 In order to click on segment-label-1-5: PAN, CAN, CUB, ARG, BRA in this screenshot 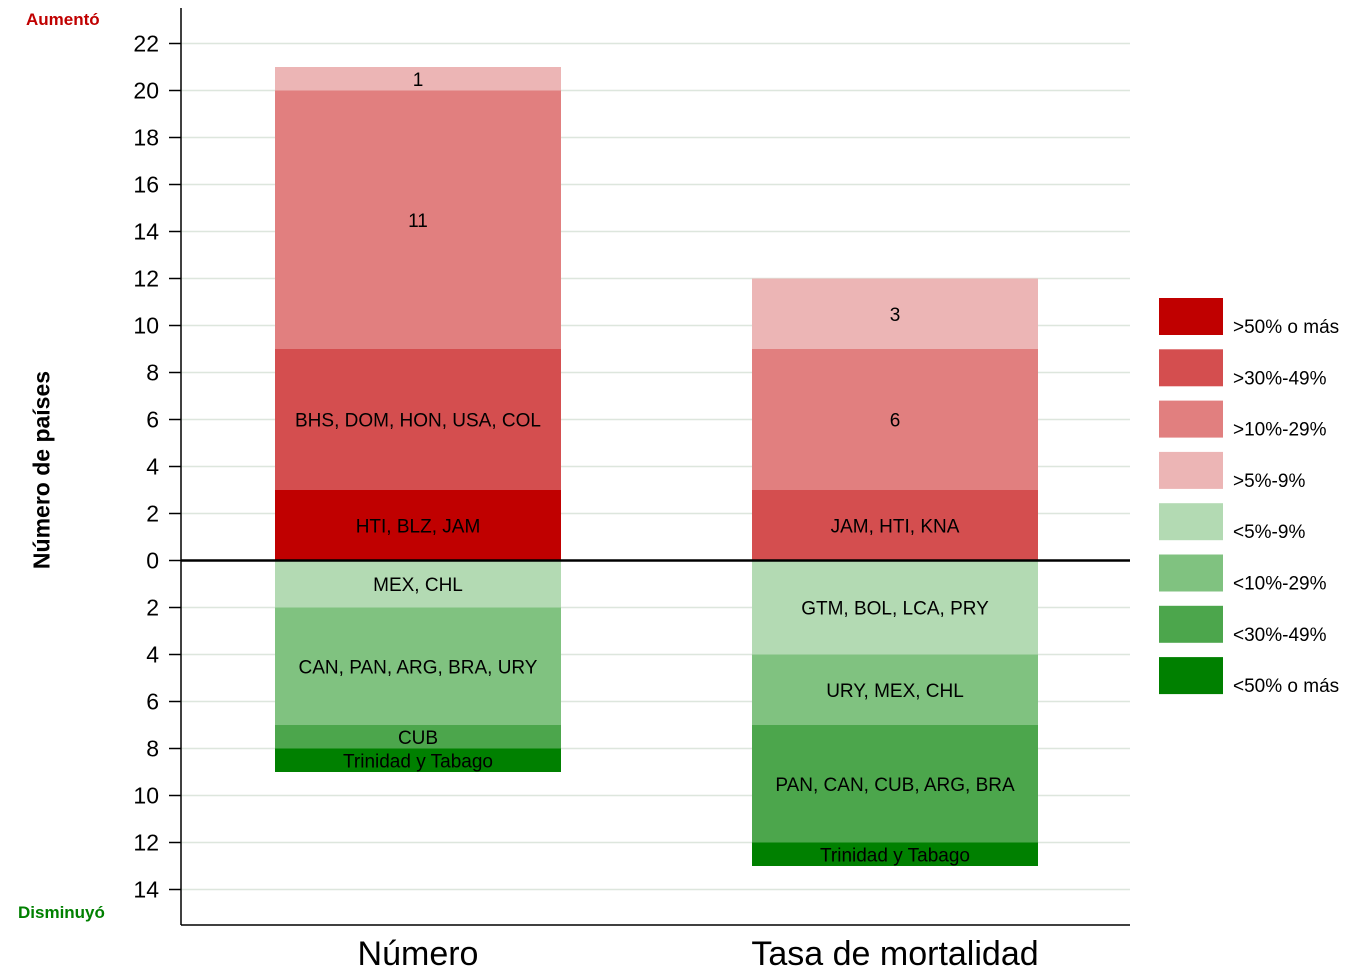, I will do `click(895, 785)`.